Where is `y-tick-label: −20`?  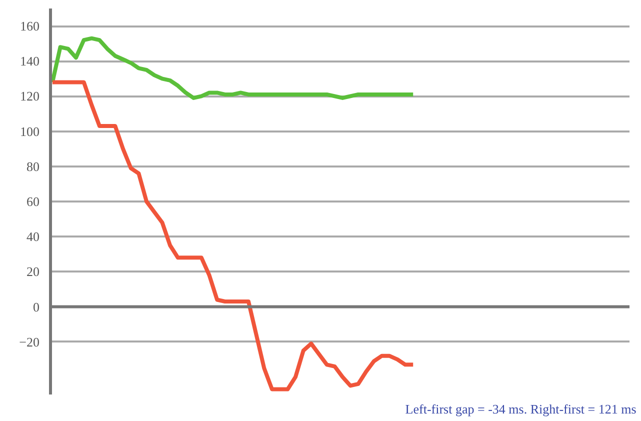
y-tick-label: −20 is located at coordinates (29, 342).